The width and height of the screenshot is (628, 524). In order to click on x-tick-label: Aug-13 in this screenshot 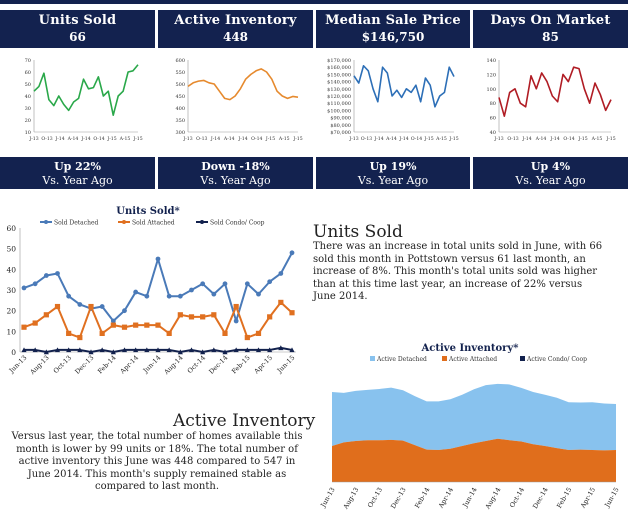, I will do `click(350, 498)`.